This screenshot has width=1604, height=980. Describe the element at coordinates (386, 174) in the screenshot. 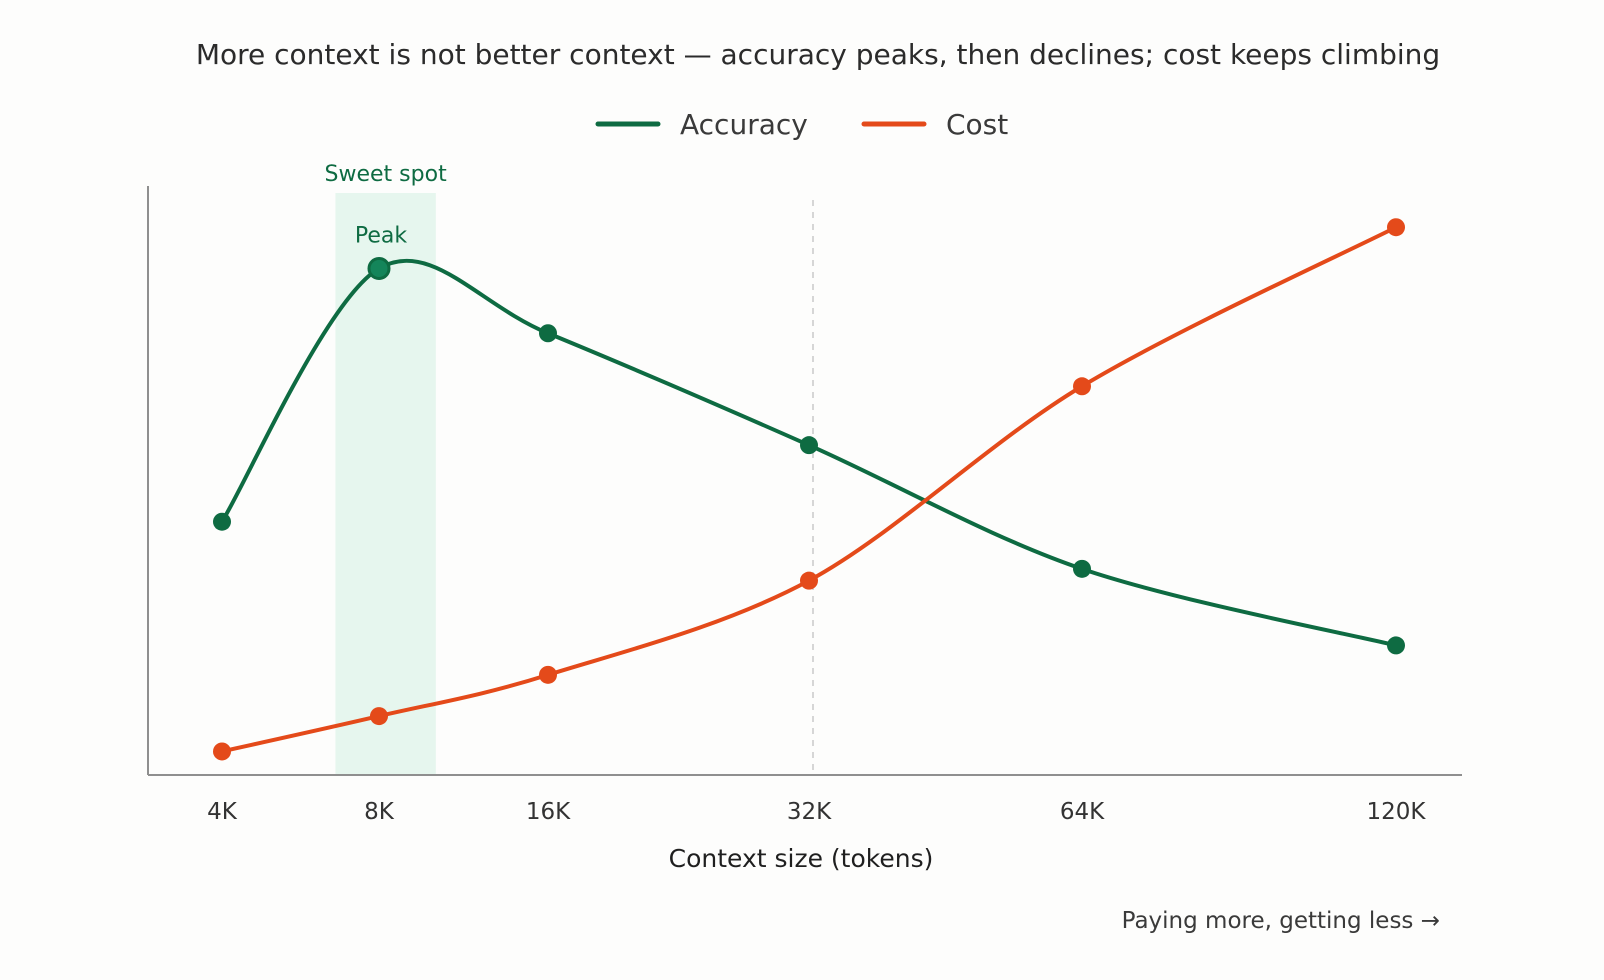

I see `sweet-spot-label: Sweet spot` at that location.